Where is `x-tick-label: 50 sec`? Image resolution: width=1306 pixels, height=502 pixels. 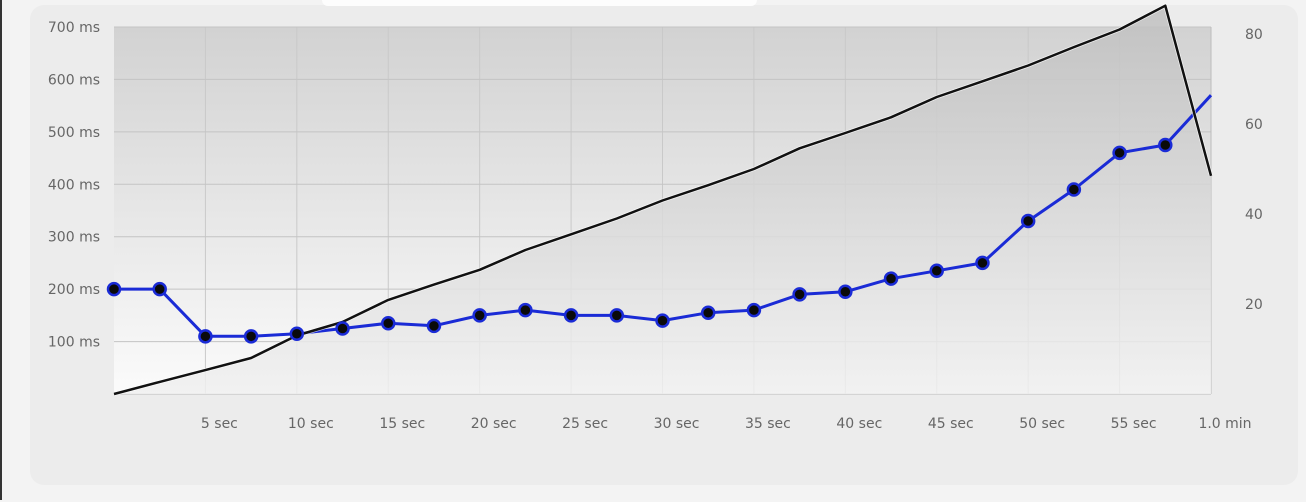
x-tick-label: 50 sec is located at coordinates (1042, 424).